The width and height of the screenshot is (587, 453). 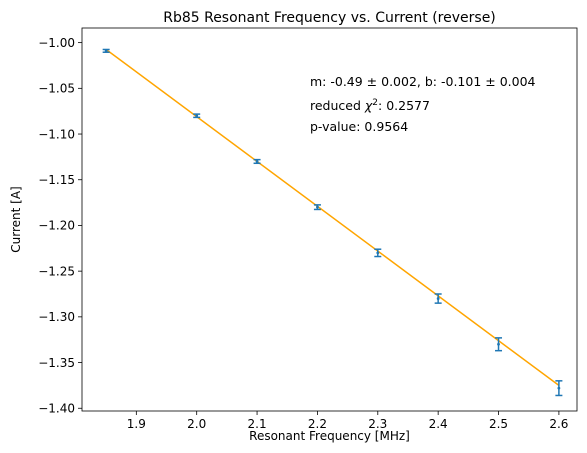 I want to click on fit-params-annotation: m: -0.49 ± 0.002, b: -0.101 ± 0.004, so click(x=423, y=81).